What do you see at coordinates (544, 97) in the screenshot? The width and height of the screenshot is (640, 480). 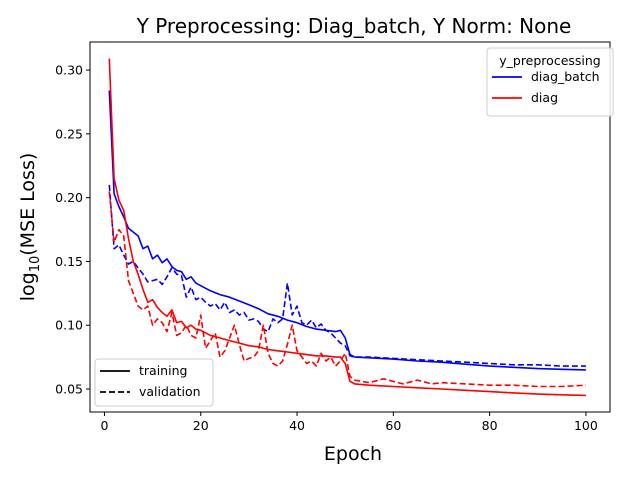 I see `legend-label-diag: diag` at bounding box center [544, 97].